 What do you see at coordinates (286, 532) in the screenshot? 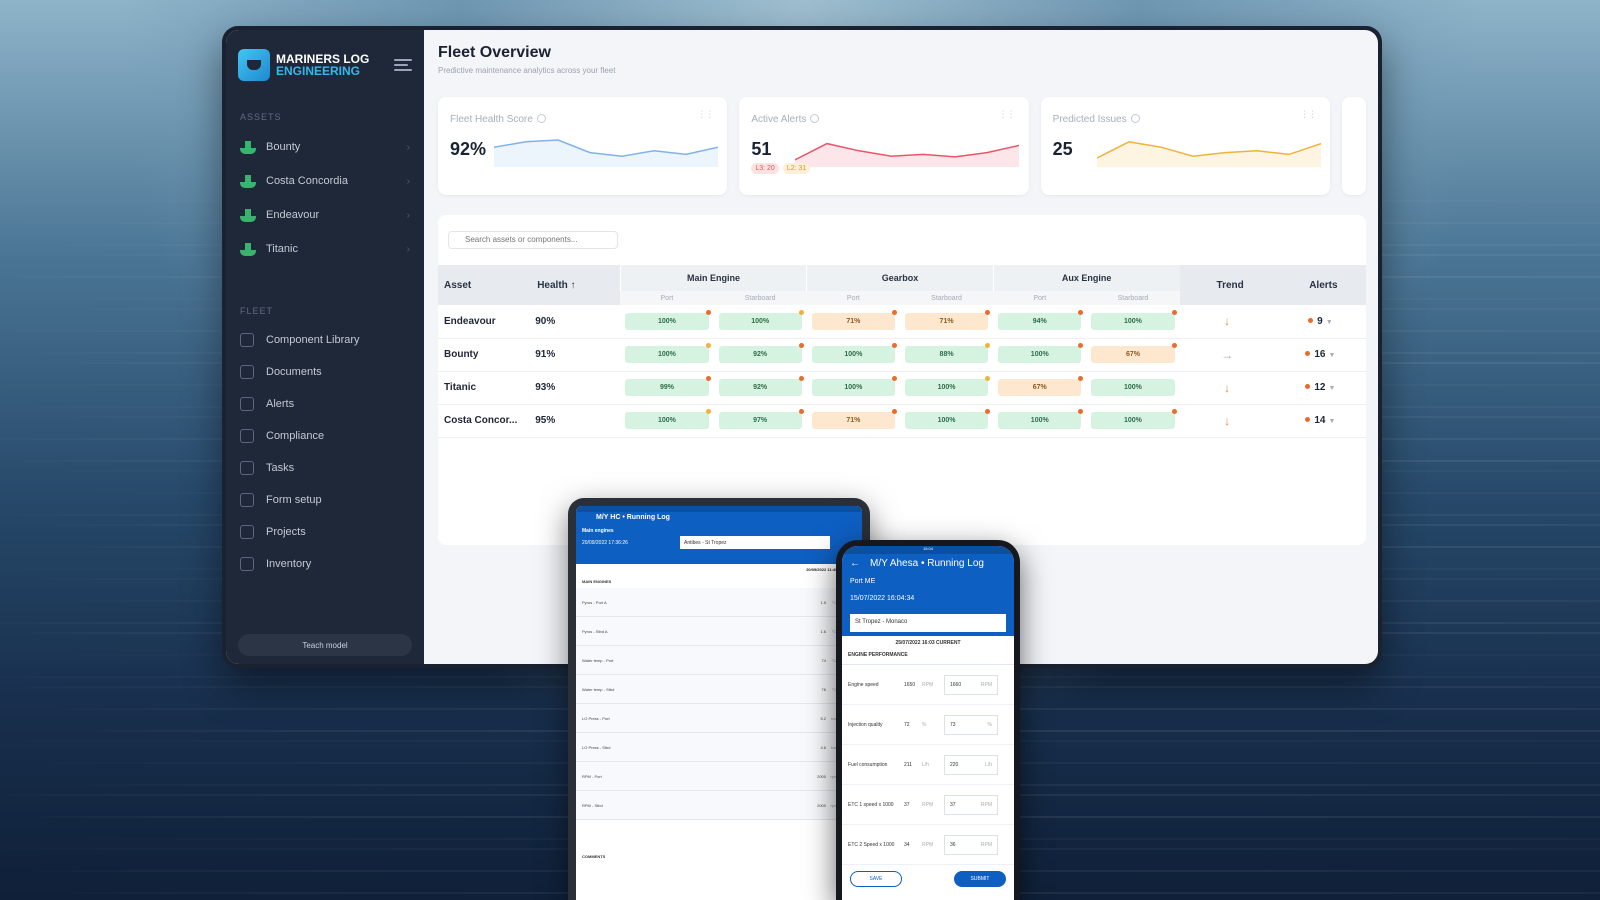
I see `sidebar-item-label: Projects` at bounding box center [286, 532].